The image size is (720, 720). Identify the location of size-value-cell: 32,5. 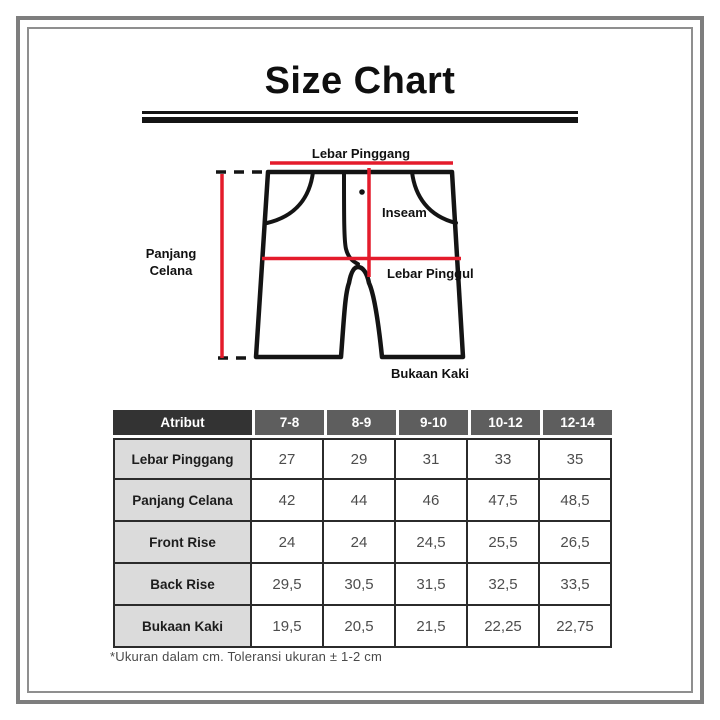
(504, 585).